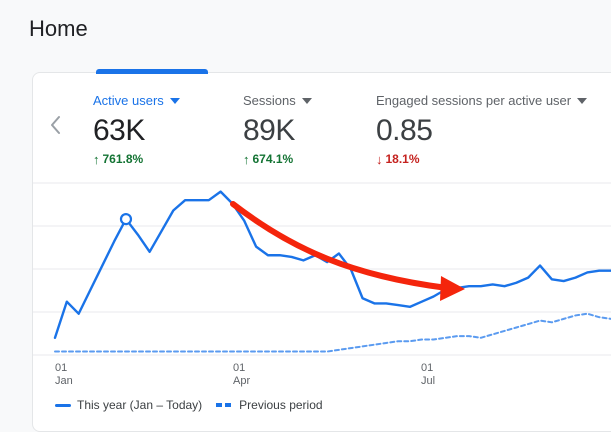 Image resolution: width=611 pixels, height=432 pixels. Describe the element at coordinates (152, 71) in the screenshot. I see `active-tab-indicator` at that location.